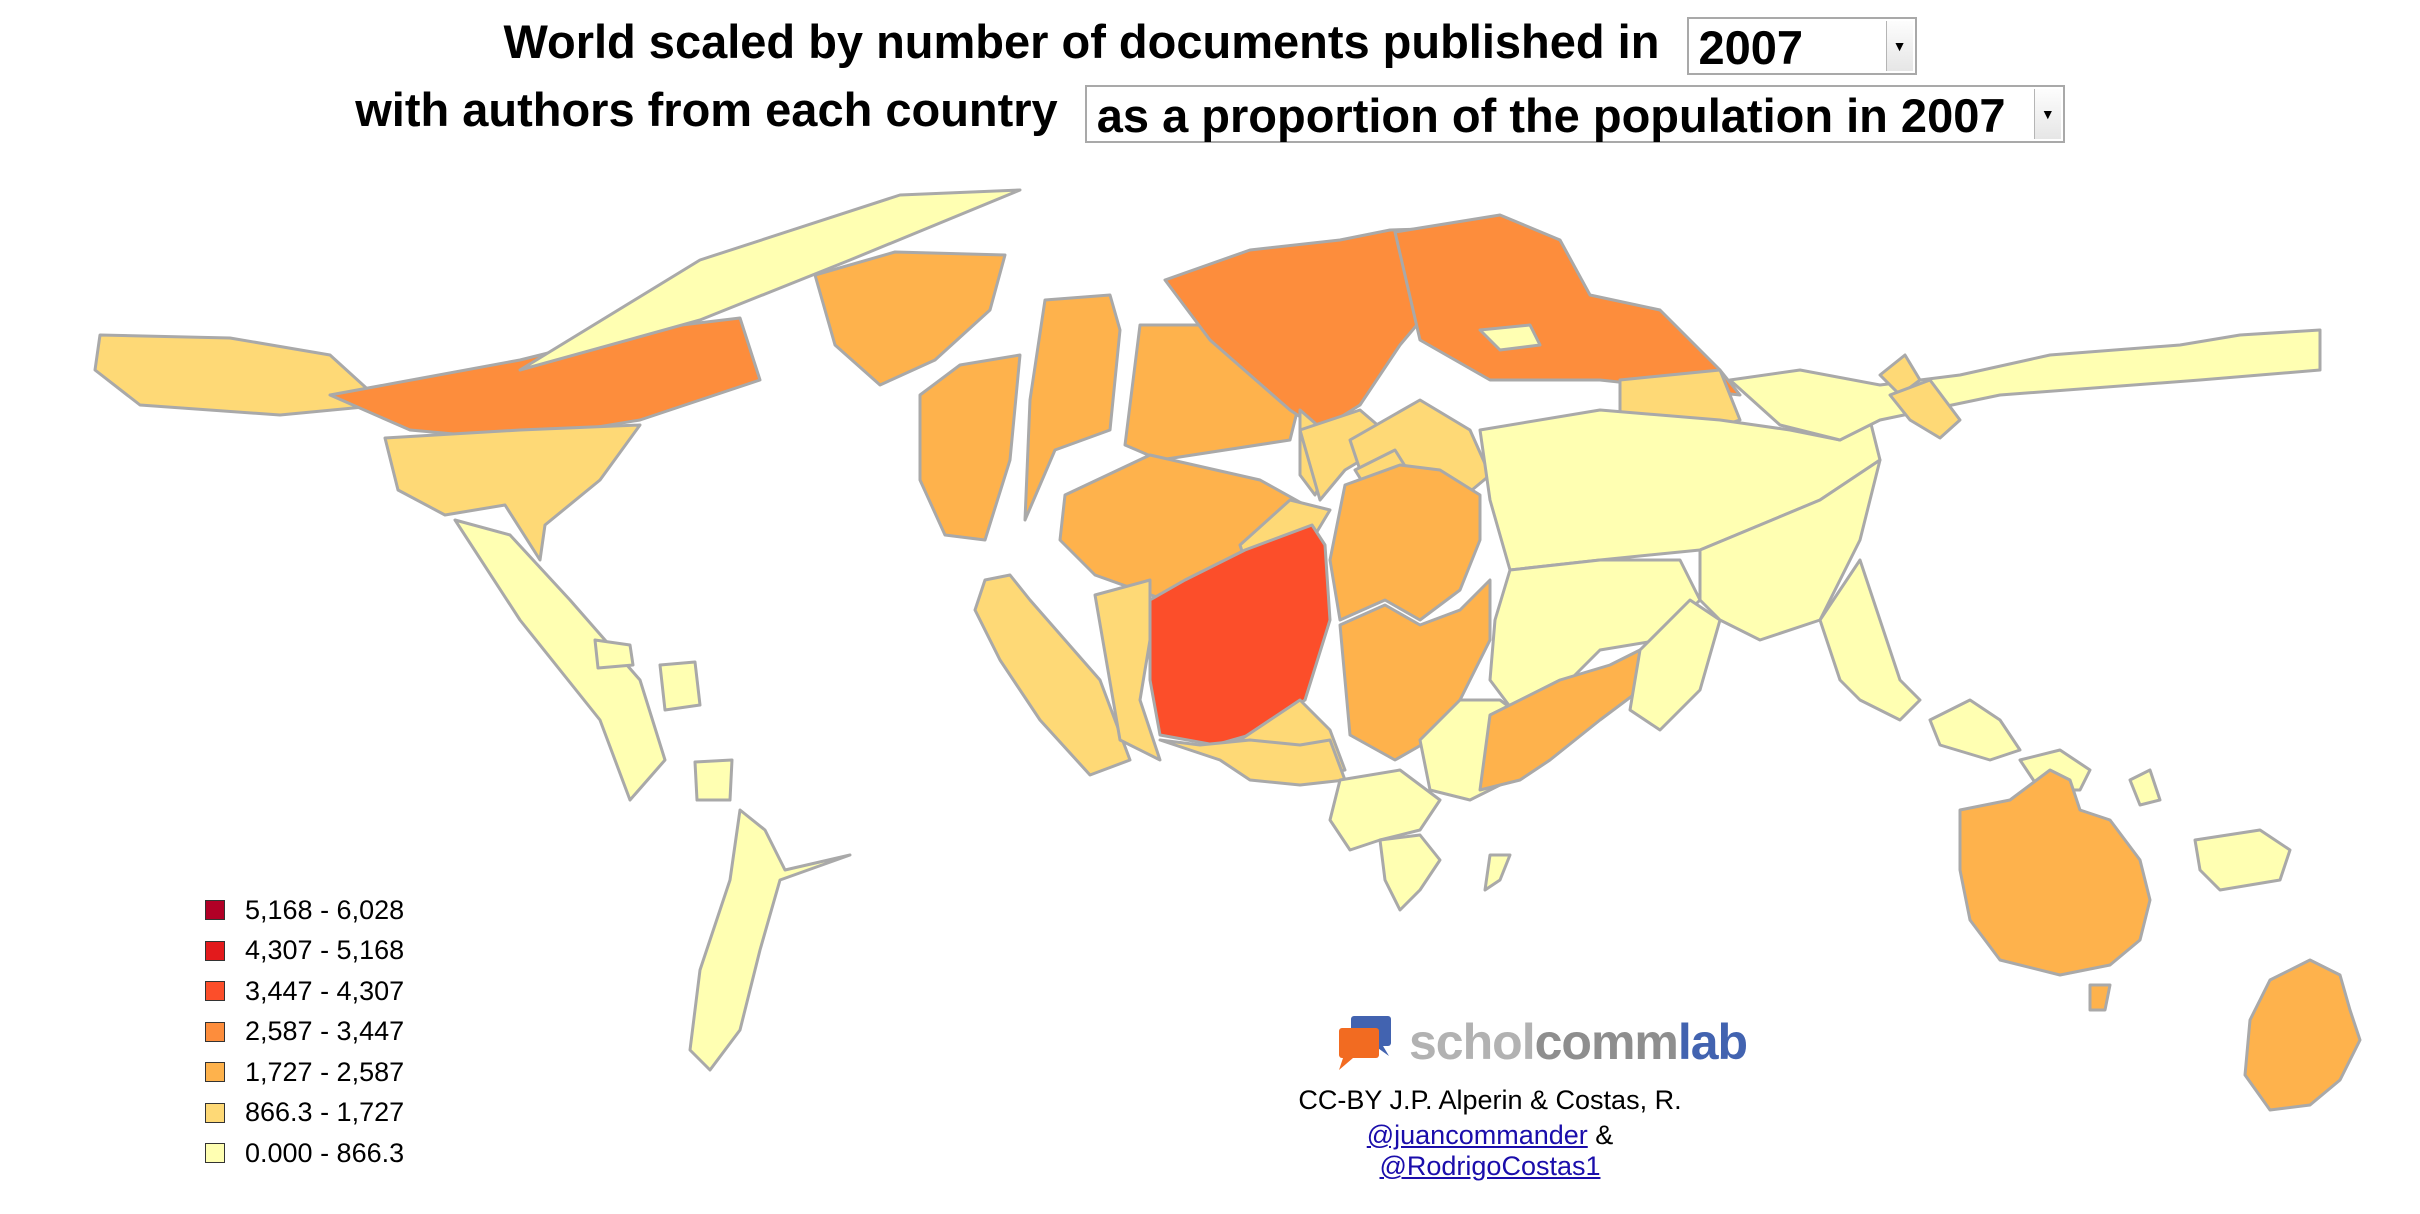 This screenshot has height=1214, width=2420. What do you see at coordinates (2242, 860) in the screenshot?
I see `region-pacific-island` at bounding box center [2242, 860].